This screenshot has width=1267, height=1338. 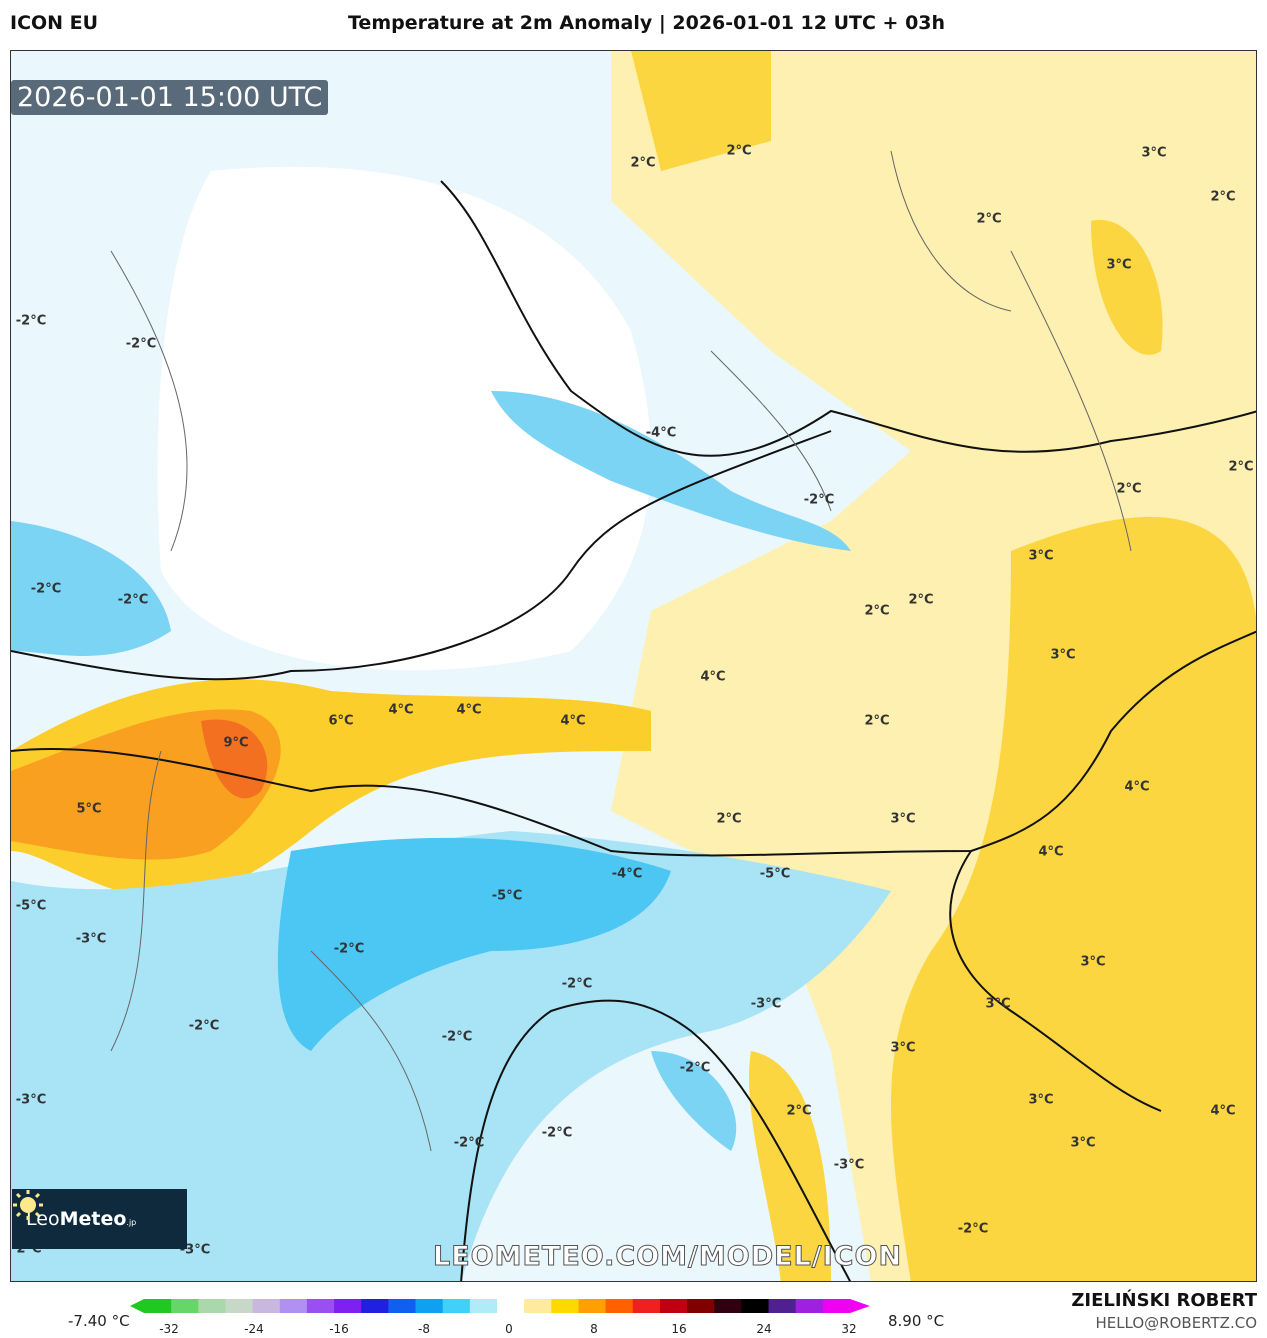 I want to click on colorbar-tick: -24, so click(x=254, y=1329).